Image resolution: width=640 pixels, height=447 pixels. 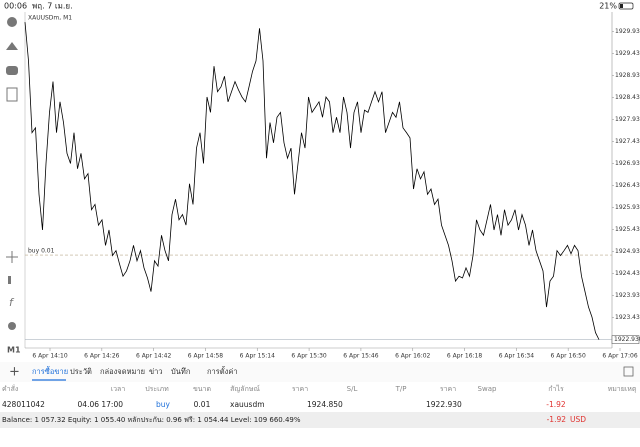 What do you see at coordinates (325, 404) in the screenshot?
I see `cell-price: 1924.850` at bounding box center [325, 404].